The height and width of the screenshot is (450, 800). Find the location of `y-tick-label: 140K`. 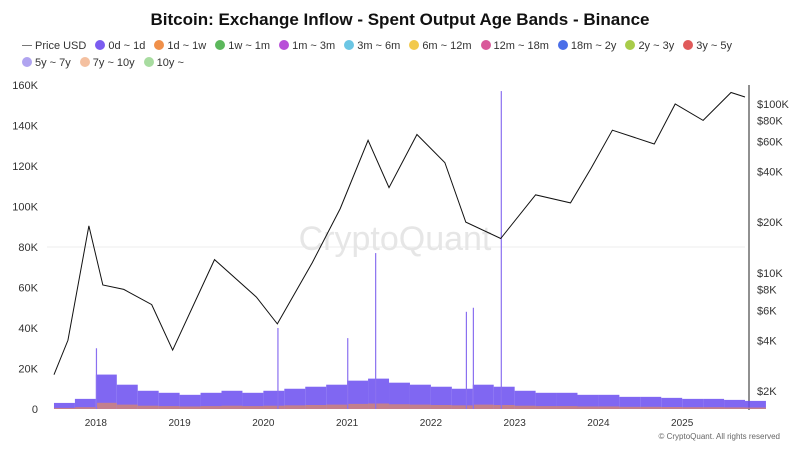

y-tick-label: 140K is located at coordinates (25, 127).